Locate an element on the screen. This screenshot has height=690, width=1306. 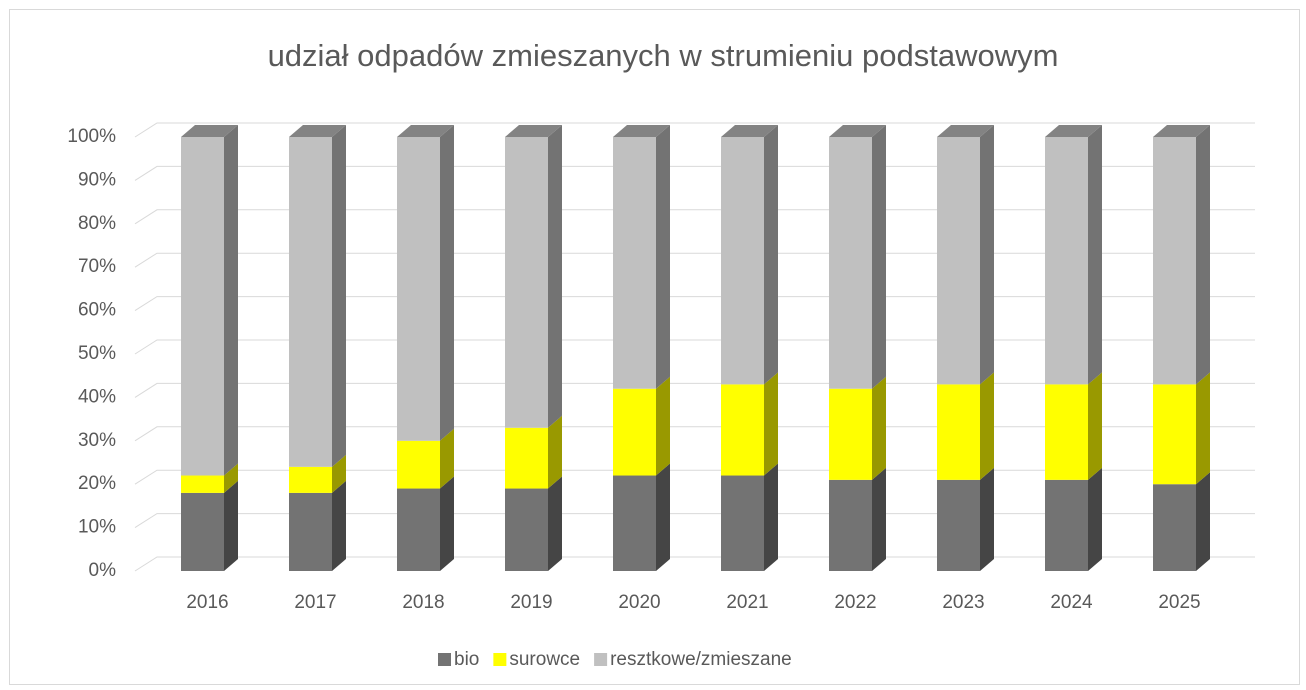
y-tick-label: 70% is located at coordinates (97, 266).